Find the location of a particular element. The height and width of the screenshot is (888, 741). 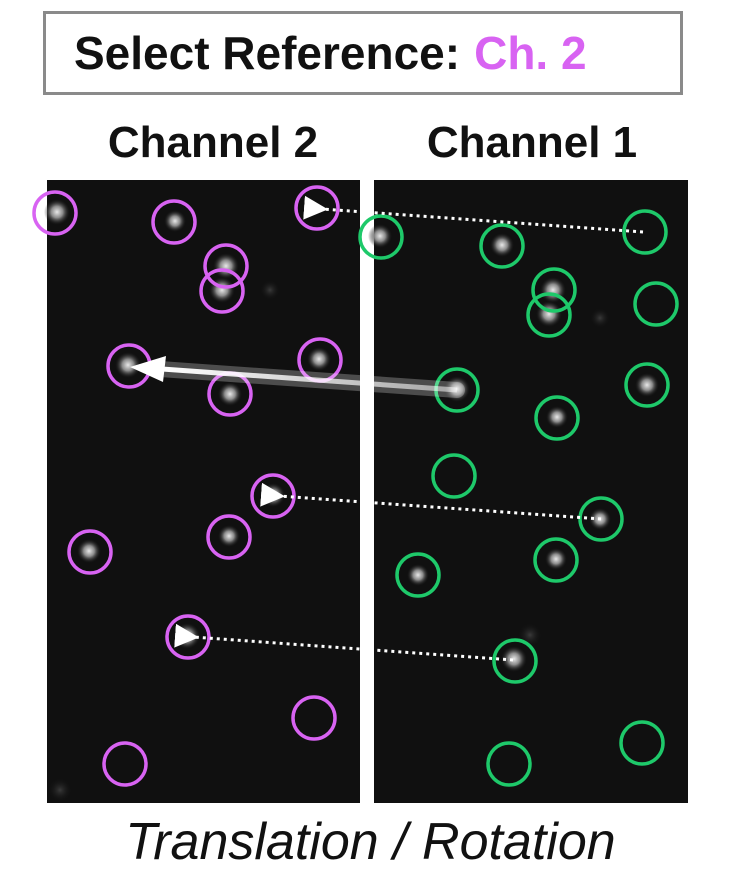

reference-value: Ch. 2 is located at coordinates (530, 53).